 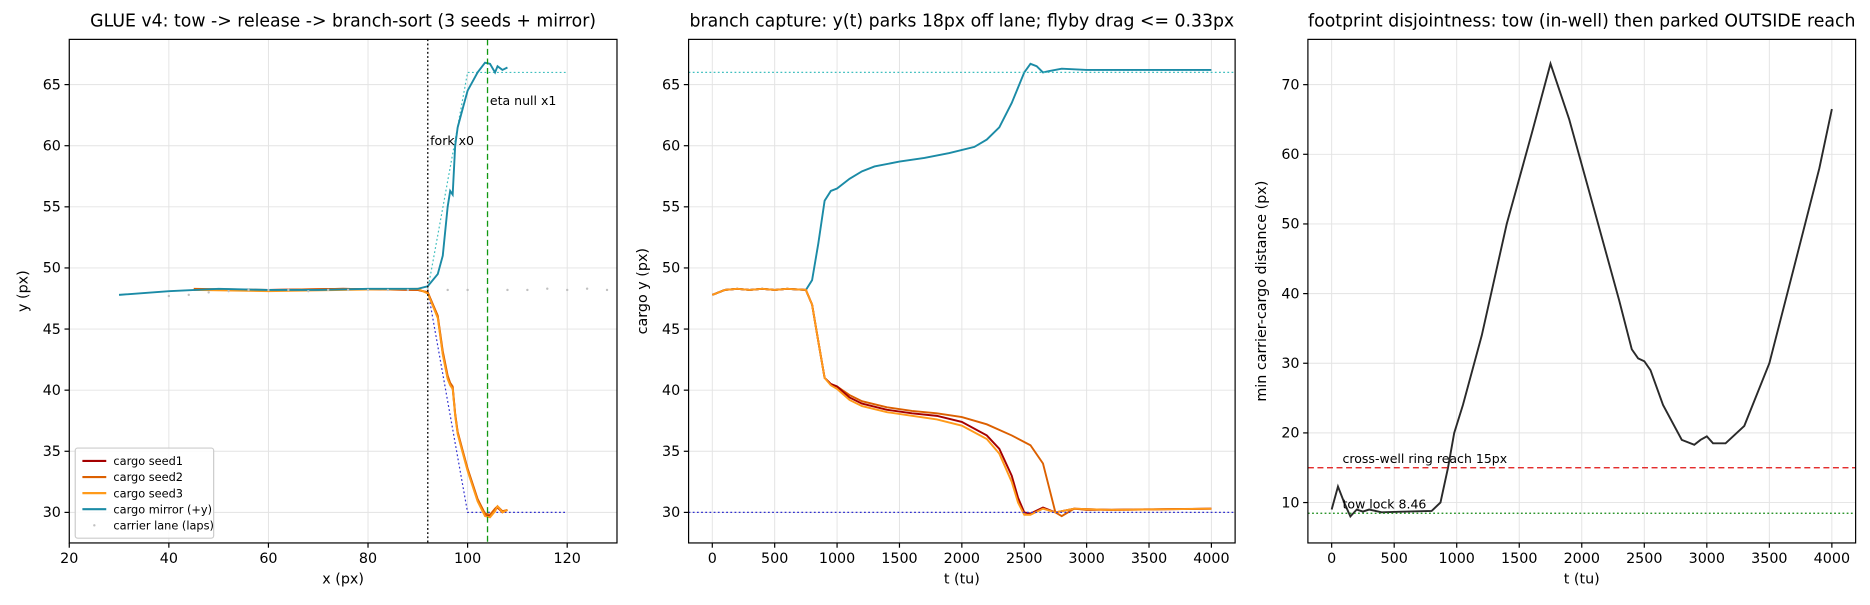 What do you see at coordinates (148, 461) in the screenshot?
I see `legend-label: cargo seed1` at bounding box center [148, 461].